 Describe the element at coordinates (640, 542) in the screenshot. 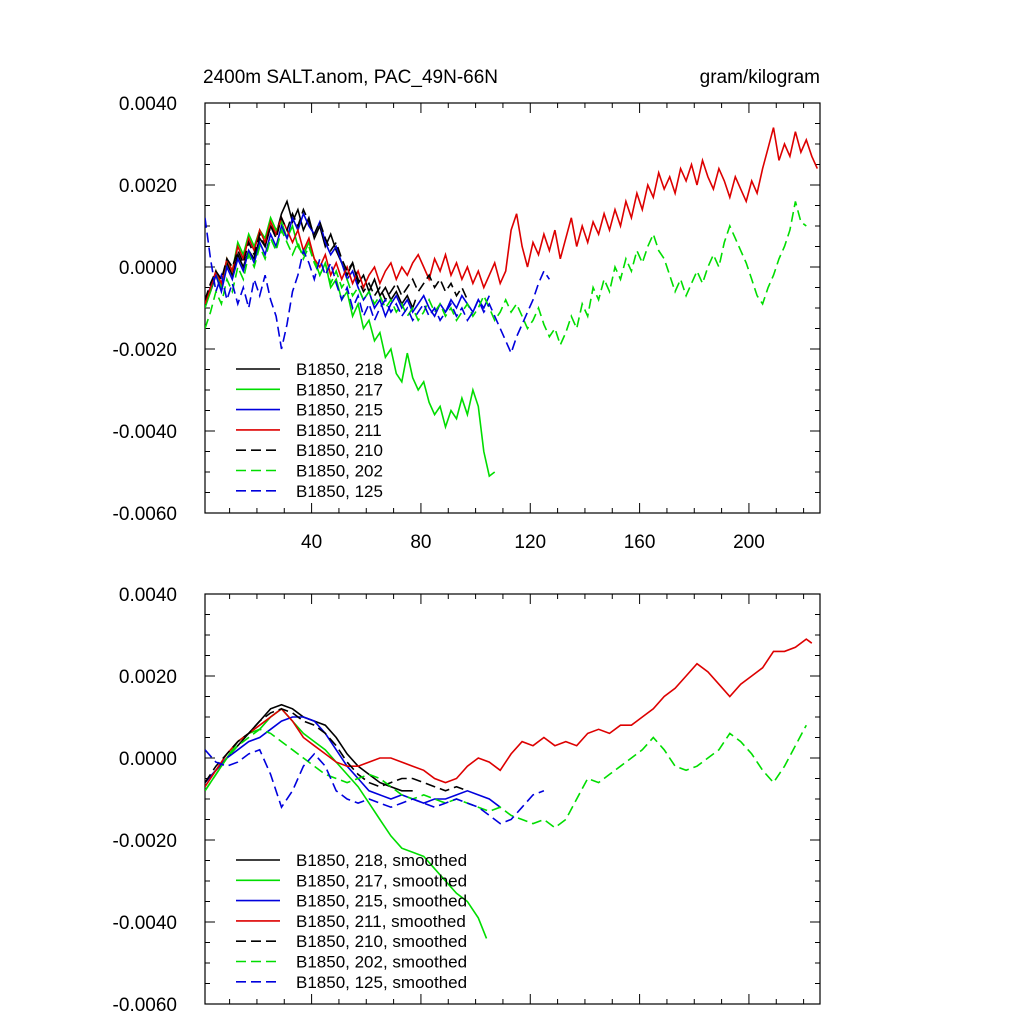

I see `x-tick-label: 160` at that location.